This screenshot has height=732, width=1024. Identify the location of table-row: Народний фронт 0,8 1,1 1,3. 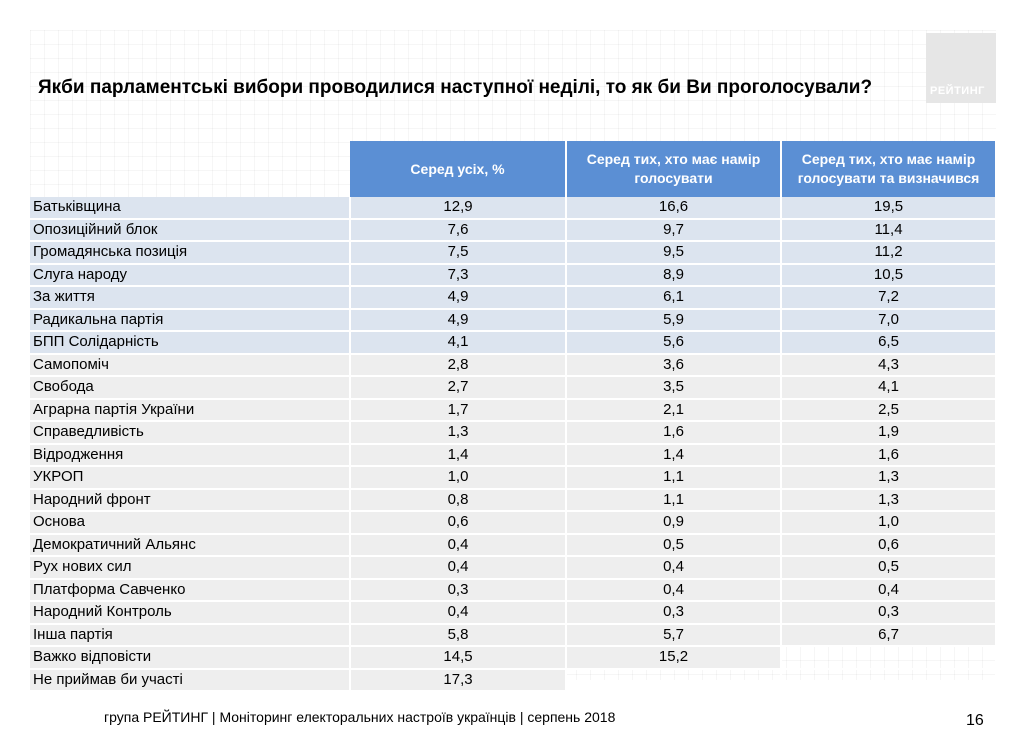
(513, 500).